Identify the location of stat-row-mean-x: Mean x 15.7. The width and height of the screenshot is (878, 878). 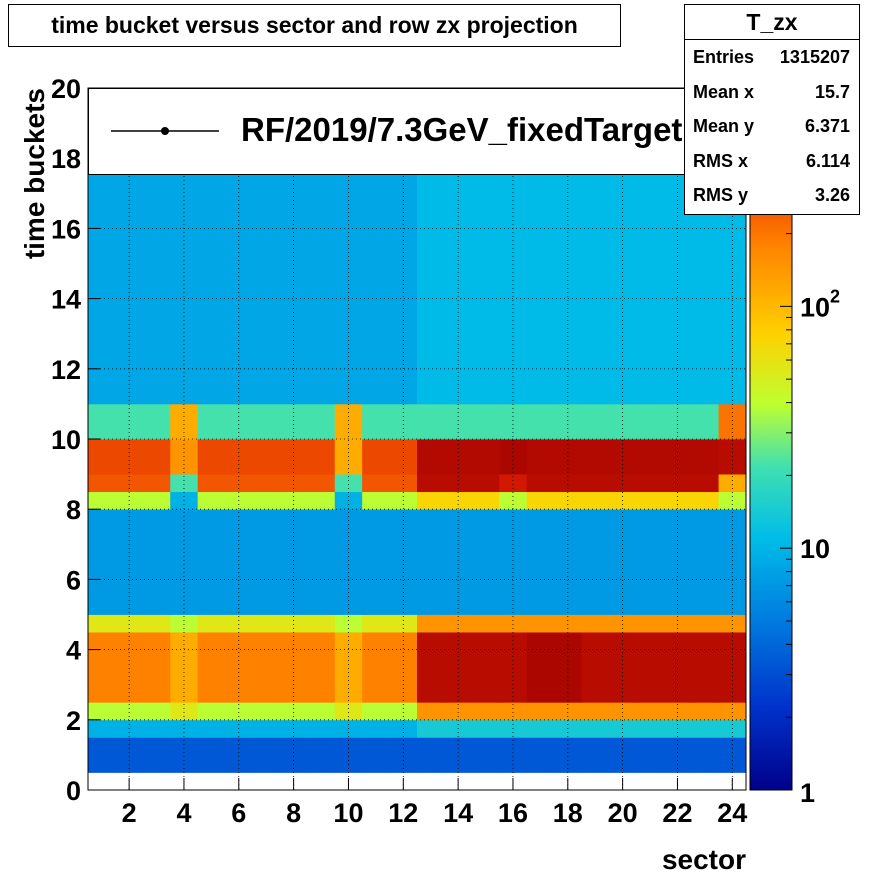
(772, 92).